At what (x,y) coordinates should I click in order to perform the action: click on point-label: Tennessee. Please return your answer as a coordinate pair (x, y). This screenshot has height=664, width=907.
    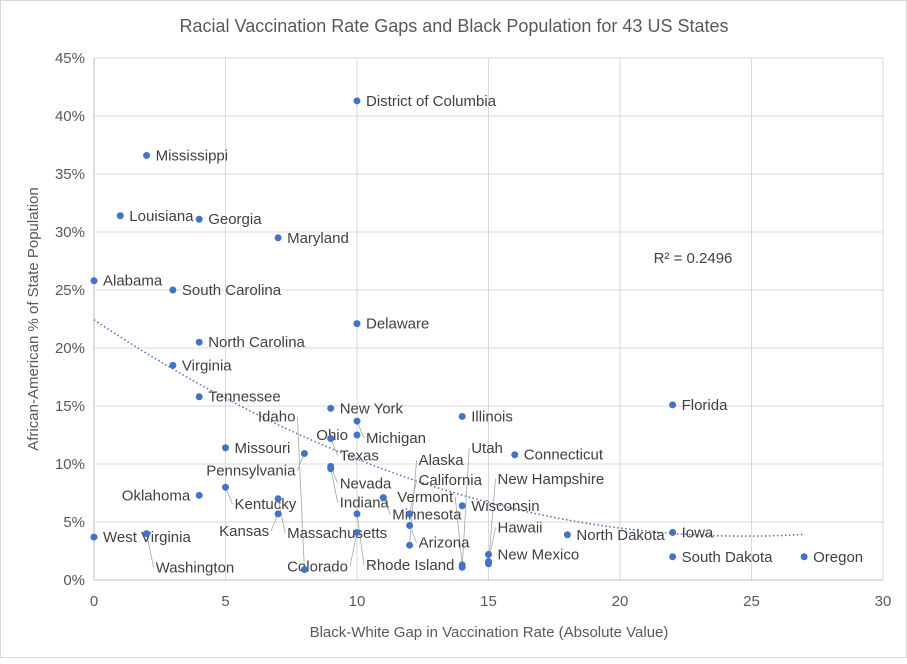
    Looking at the image, I should click on (244, 397).